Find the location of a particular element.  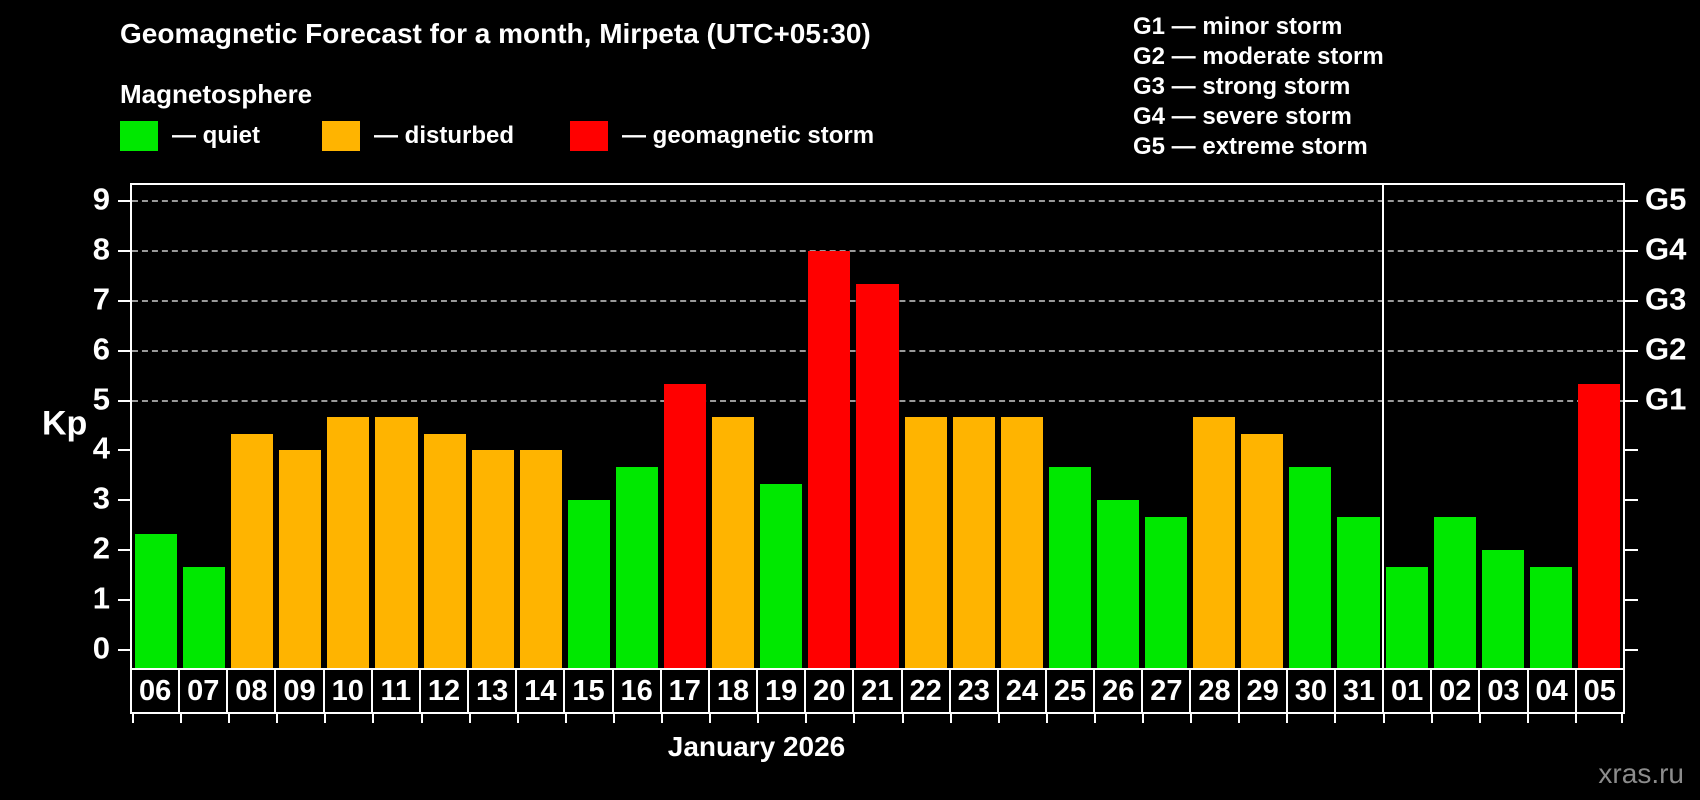

g-scale-legend-item: G3 — strong storm is located at coordinates (1242, 86).